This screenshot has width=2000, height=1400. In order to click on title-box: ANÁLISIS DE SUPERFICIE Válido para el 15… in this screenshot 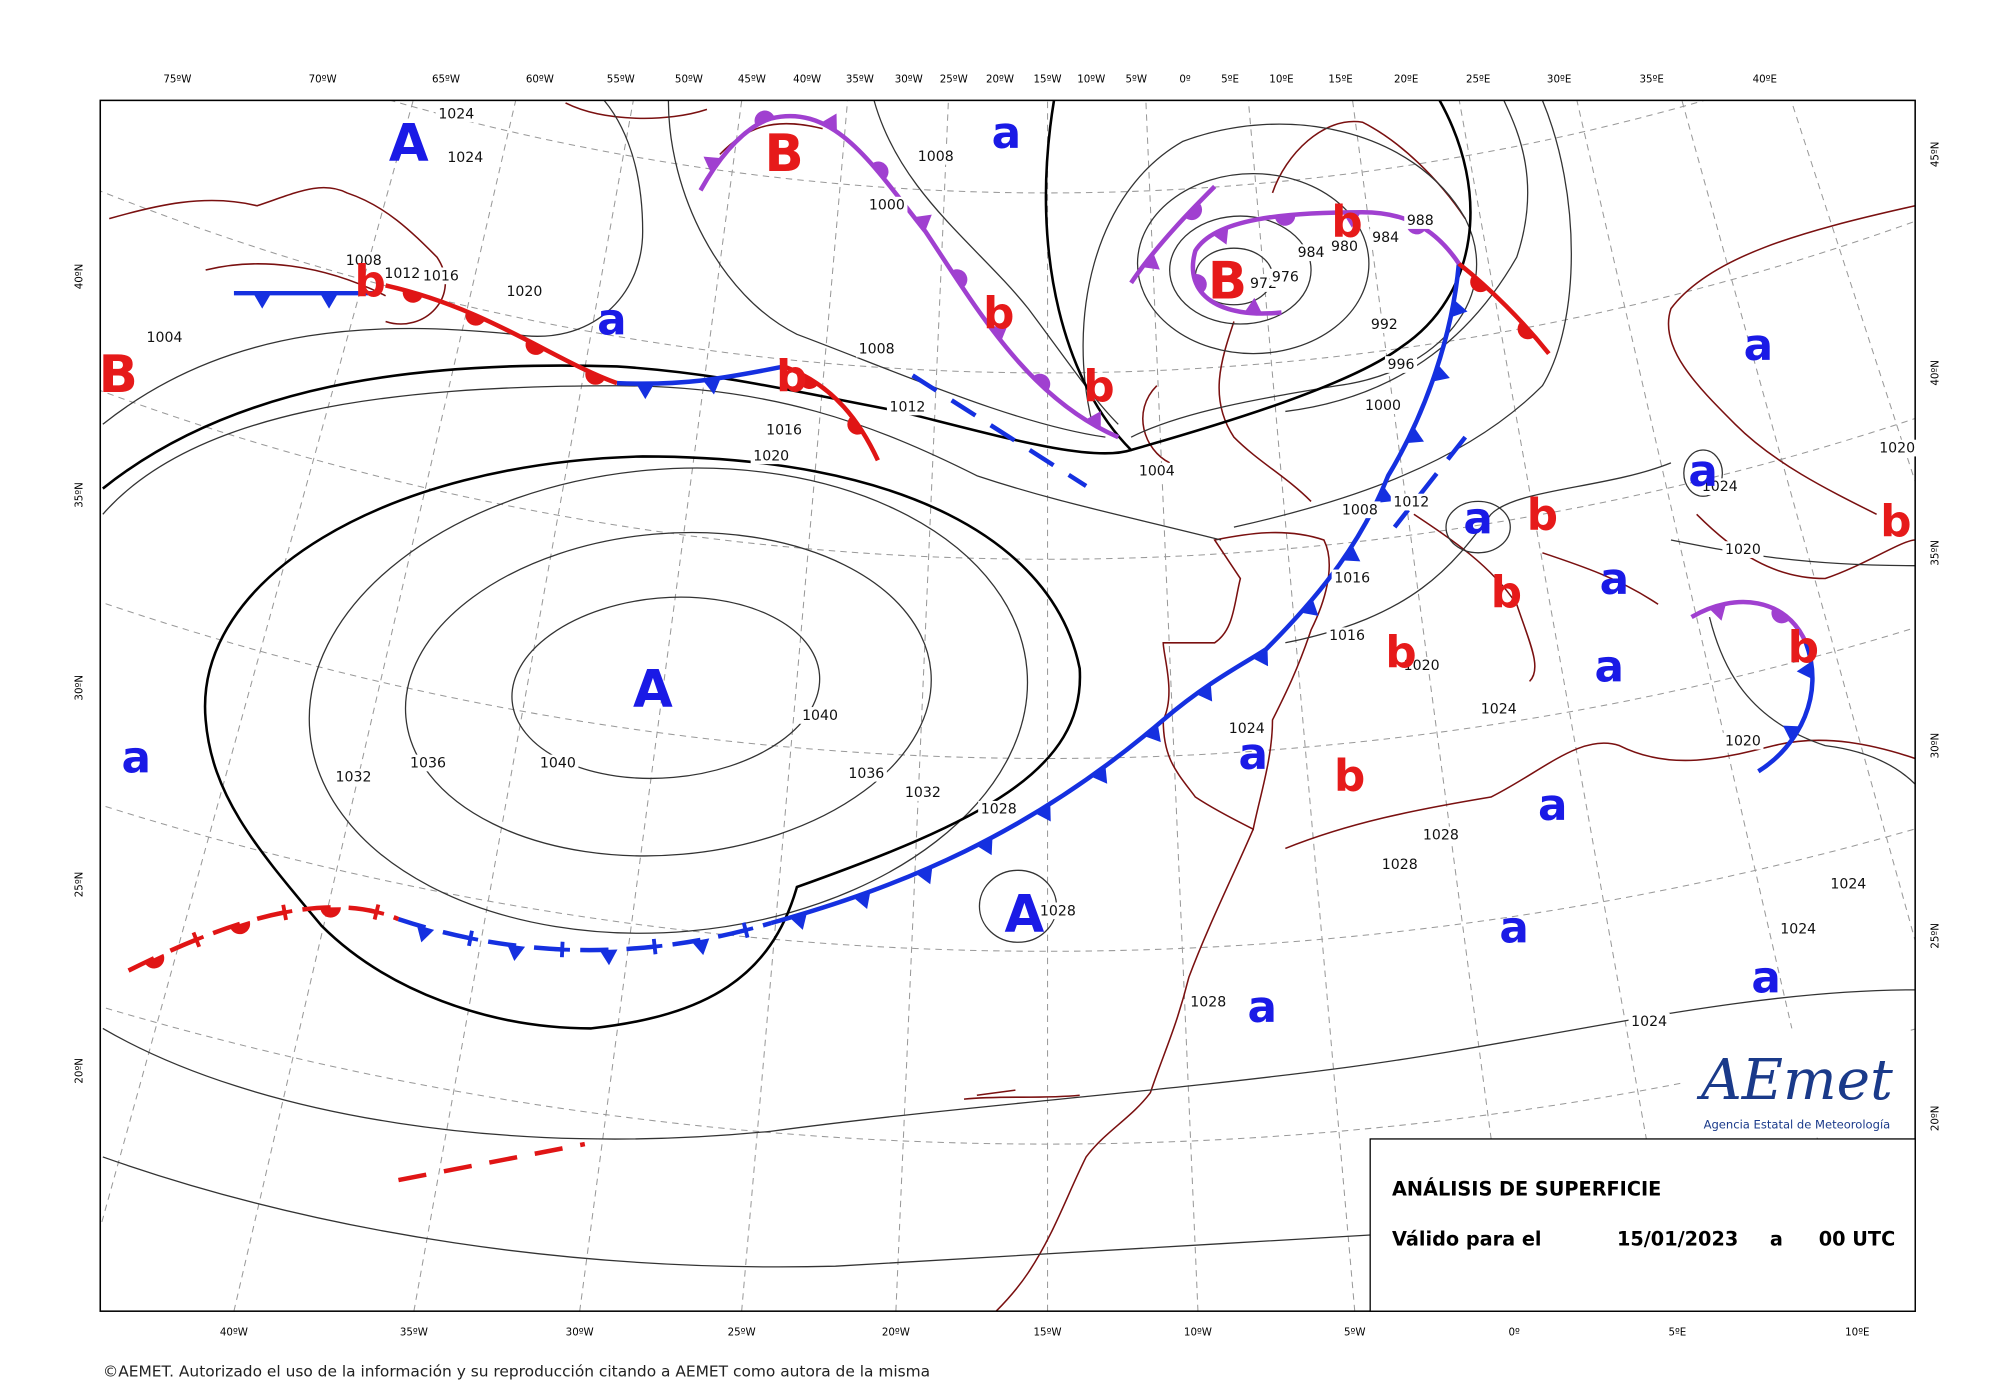, I will do `click(1642, 1225)`.